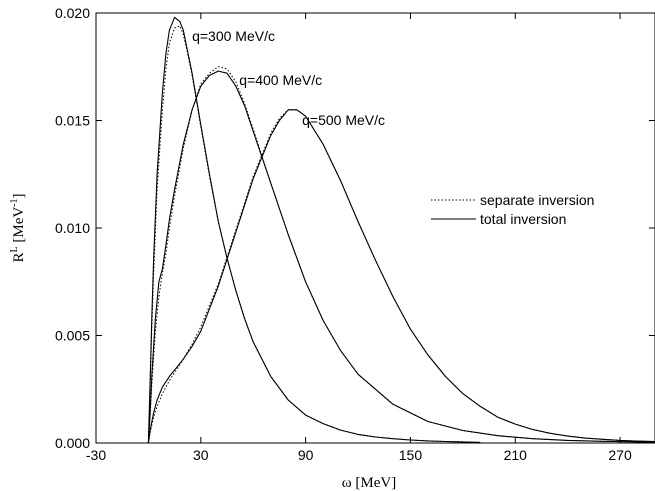 Image resolution: width=655 pixels, height=491 pixels. What do you see at coordinates (19, 195) in the screenshot?
I see `y-label-close: ]` at bounding box center [19, 195].